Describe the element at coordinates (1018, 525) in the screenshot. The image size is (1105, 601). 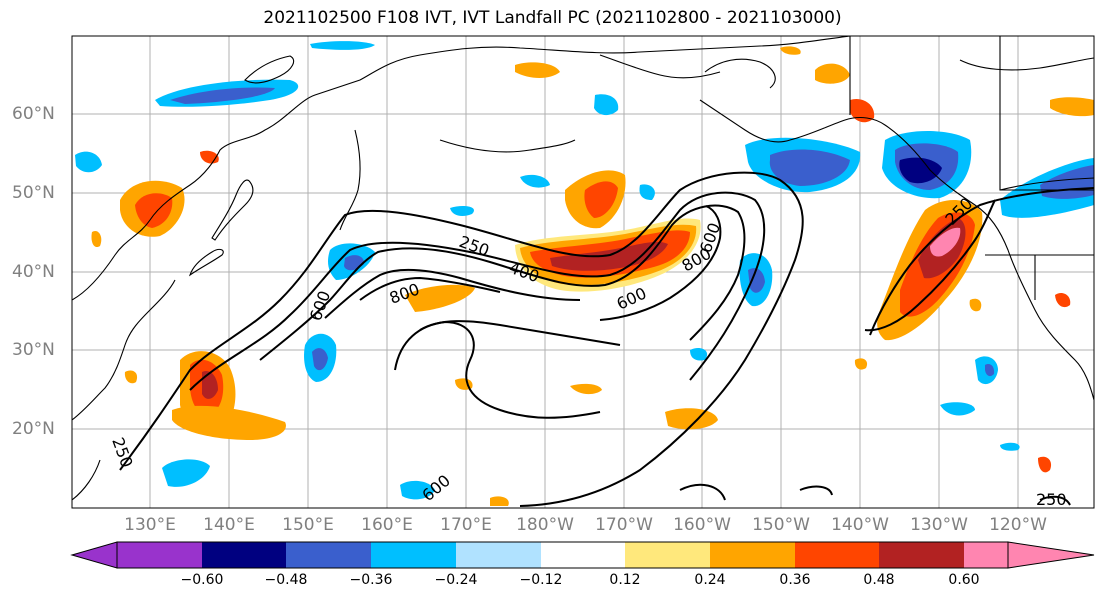
I see `lon-label: 120°W` at that location.